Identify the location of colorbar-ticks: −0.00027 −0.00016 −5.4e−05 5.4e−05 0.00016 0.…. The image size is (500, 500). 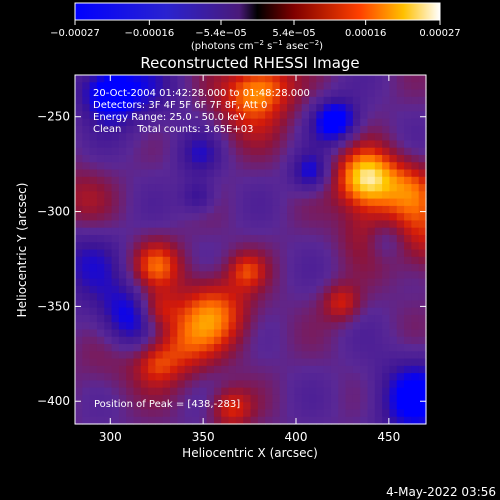
(255, 29).